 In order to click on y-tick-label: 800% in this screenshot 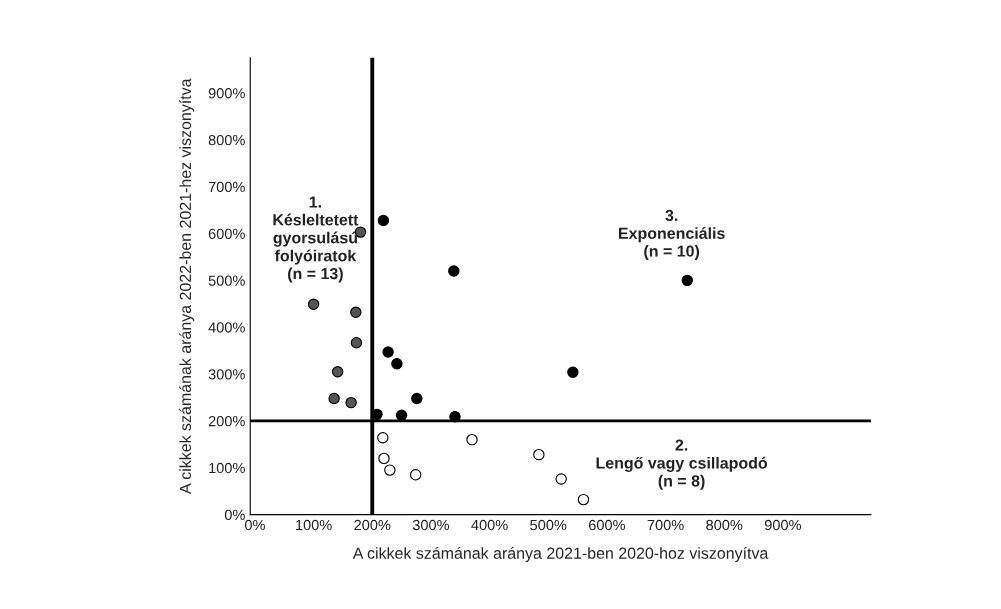, I will do `click(226, 140)`.